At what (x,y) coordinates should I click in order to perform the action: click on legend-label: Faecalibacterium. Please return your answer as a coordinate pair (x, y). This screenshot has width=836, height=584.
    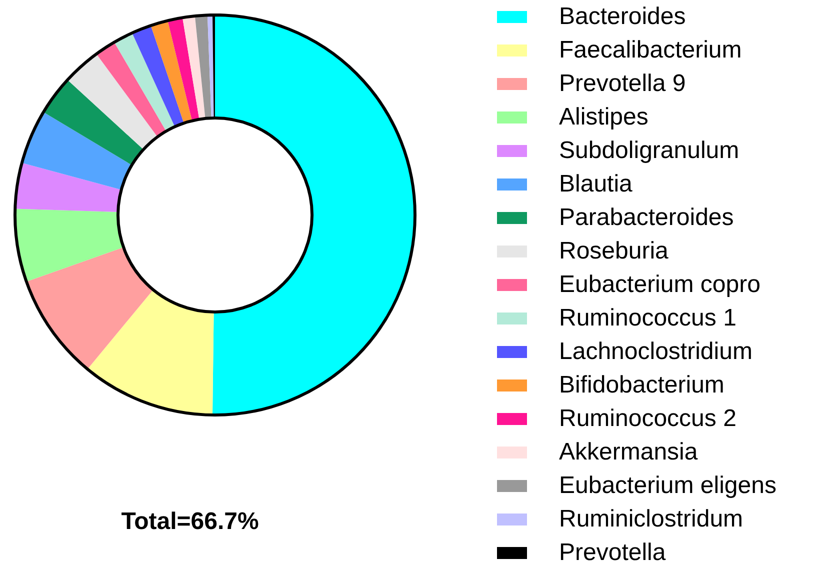
    Looking at the image, I should click on (650, 50).